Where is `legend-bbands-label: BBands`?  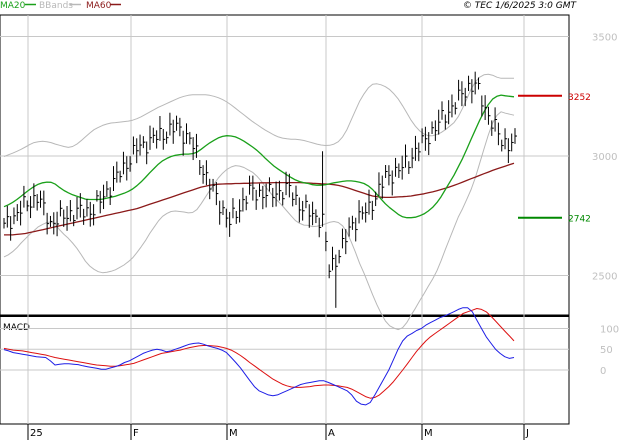
legend-bbands-label: BBands is located at coordinates (56, 6).